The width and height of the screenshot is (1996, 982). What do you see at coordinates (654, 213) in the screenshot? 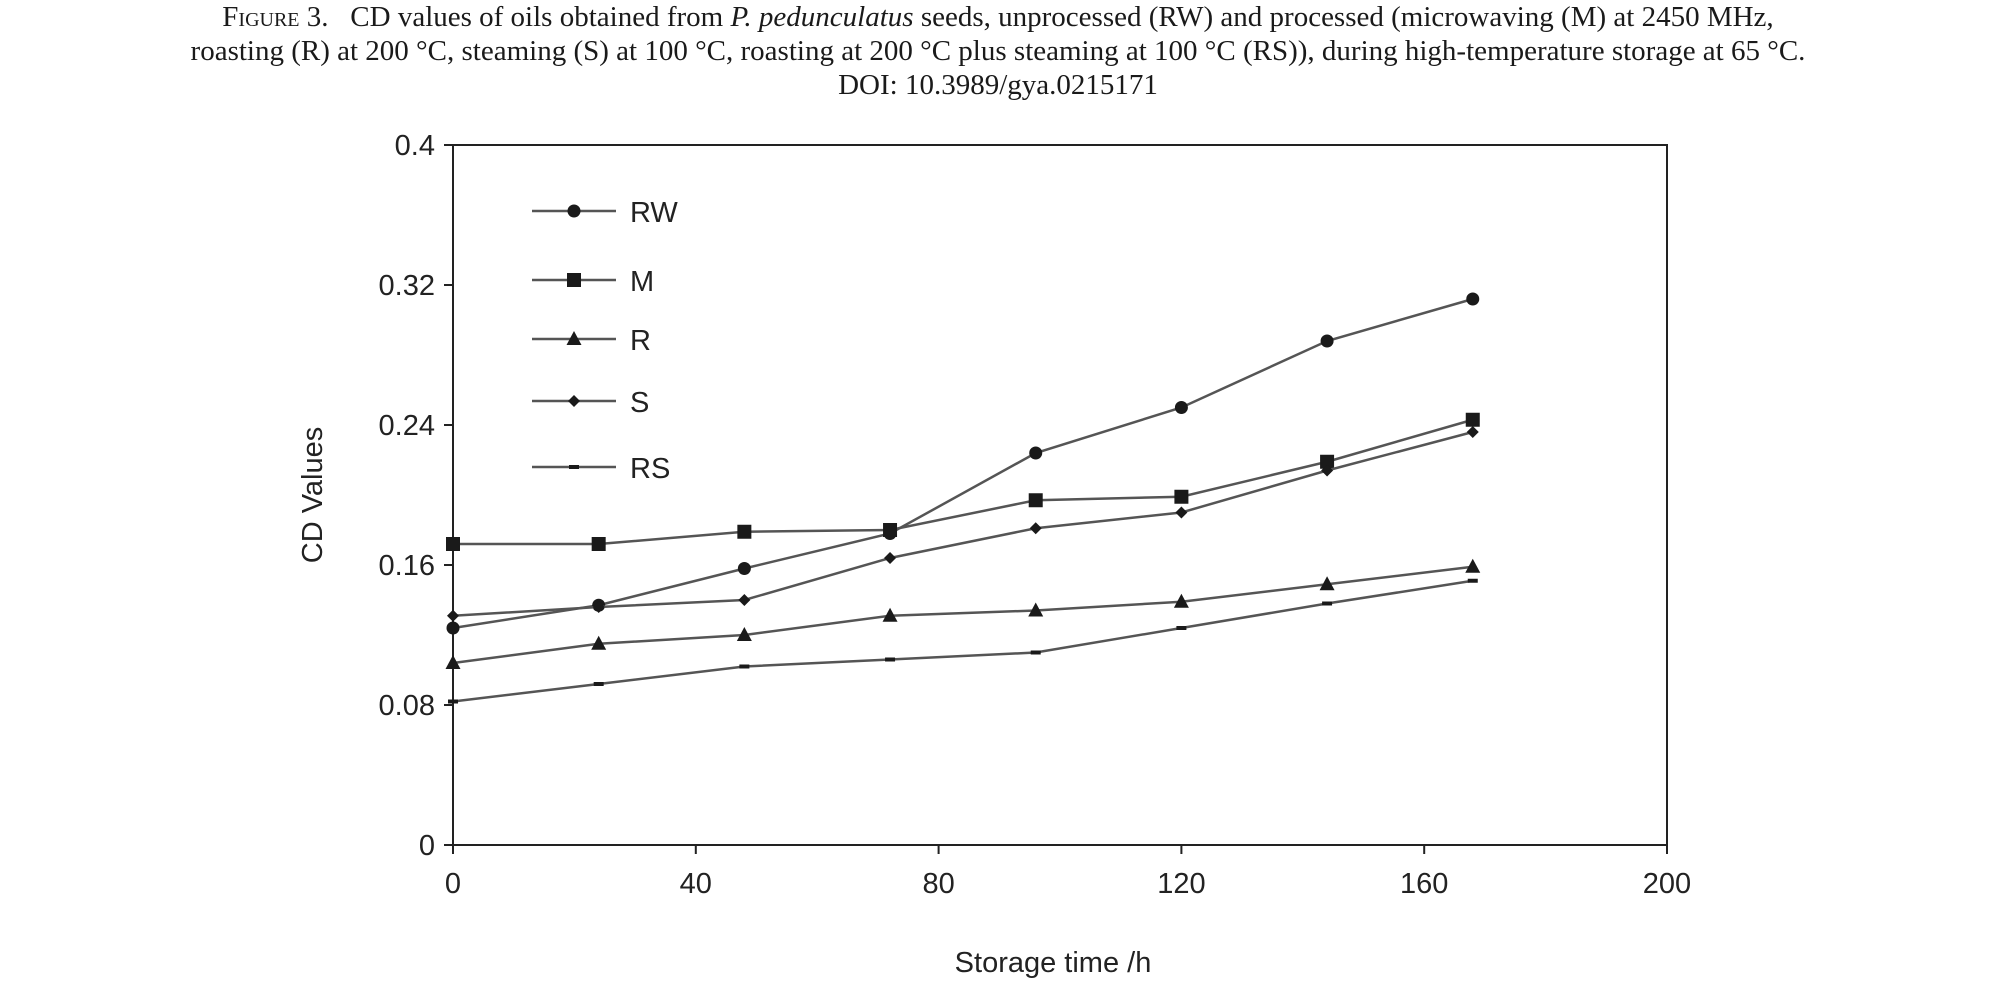
I see `legend-label-rw: RW` at bounding box center [654, 213].